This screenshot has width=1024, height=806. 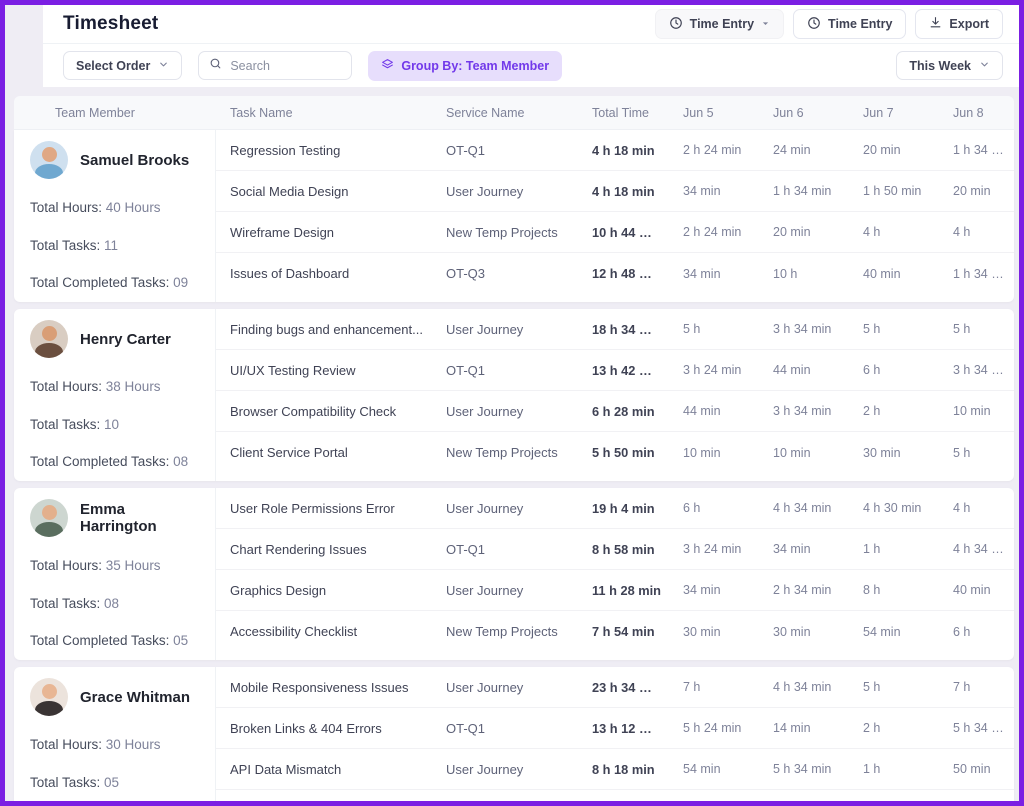 I want to click on day-cell: 10 h, so click(x=785, y=273).